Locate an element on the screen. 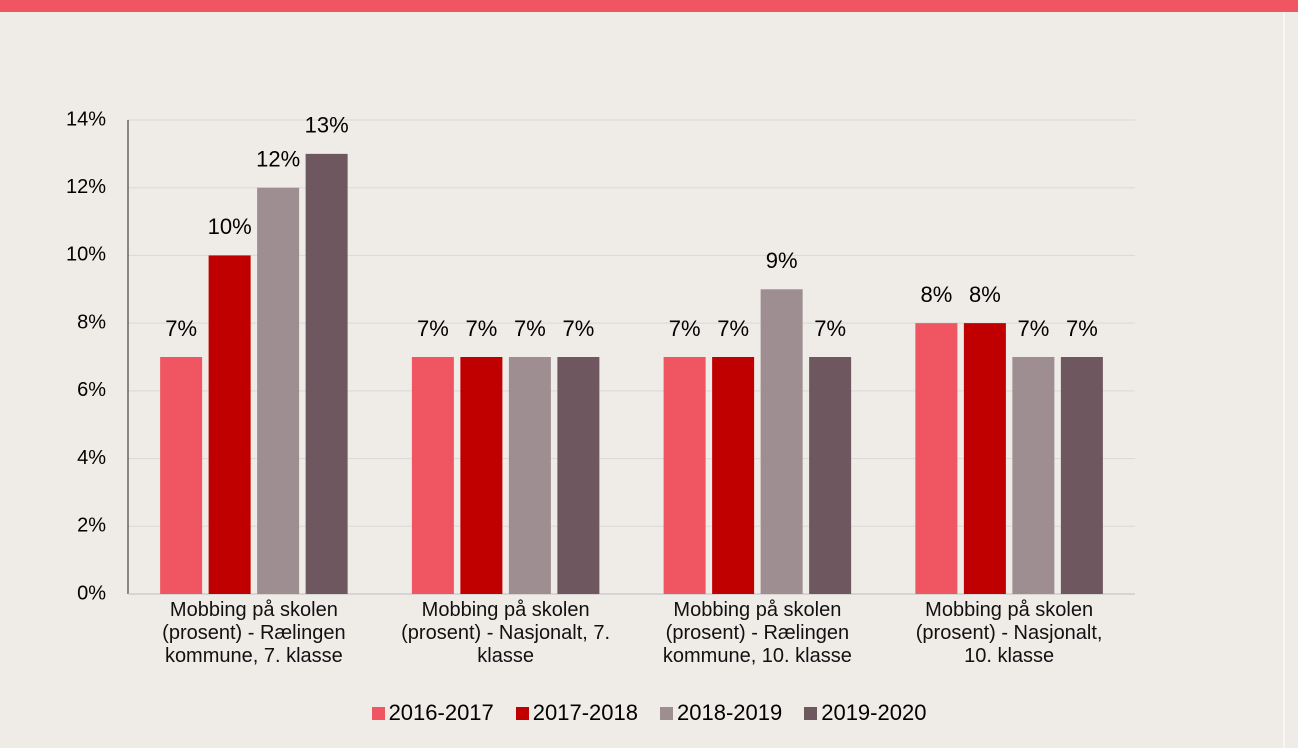 The width and height of the screenshot is (1298, 748). legend-label: 2017-2018 is located at coordinates (585, 712).